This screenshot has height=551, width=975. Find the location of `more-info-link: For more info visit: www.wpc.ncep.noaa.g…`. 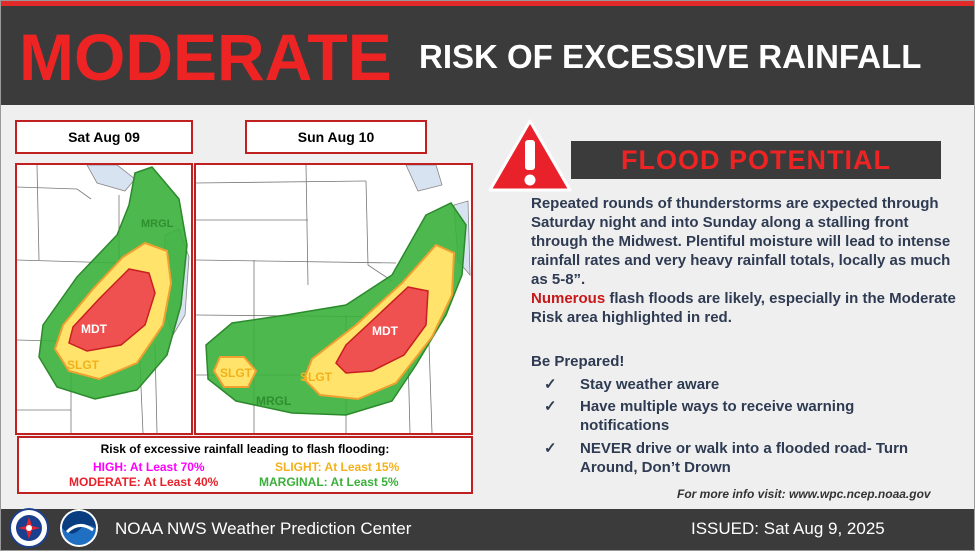

more-info-link: For more info visit: www.wpc.ncep.noaa.g… is located at coordinates (804, 494).